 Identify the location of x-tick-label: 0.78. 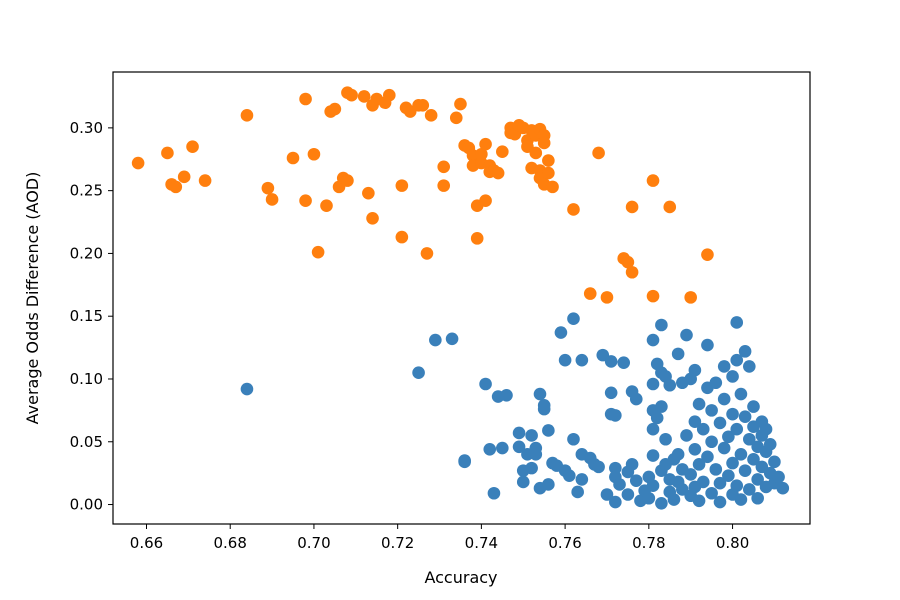
(648, 543).